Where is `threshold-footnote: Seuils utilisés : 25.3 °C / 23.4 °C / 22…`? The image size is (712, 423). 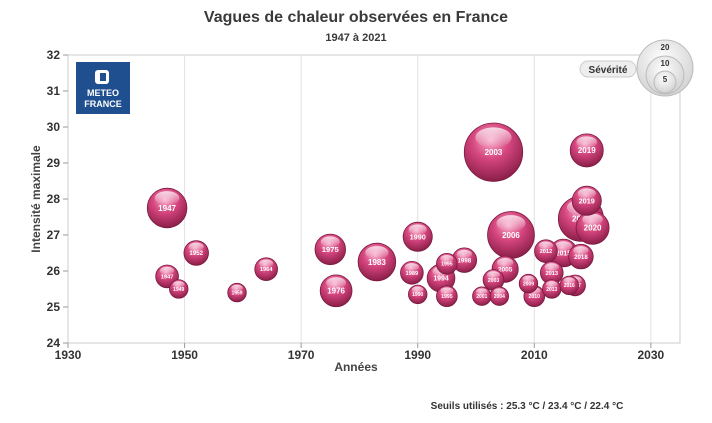 threshold-footnote: Seuils utilisés : 25.3 °C / 23.4 °C / 22… is located at coordinates (527, 406).